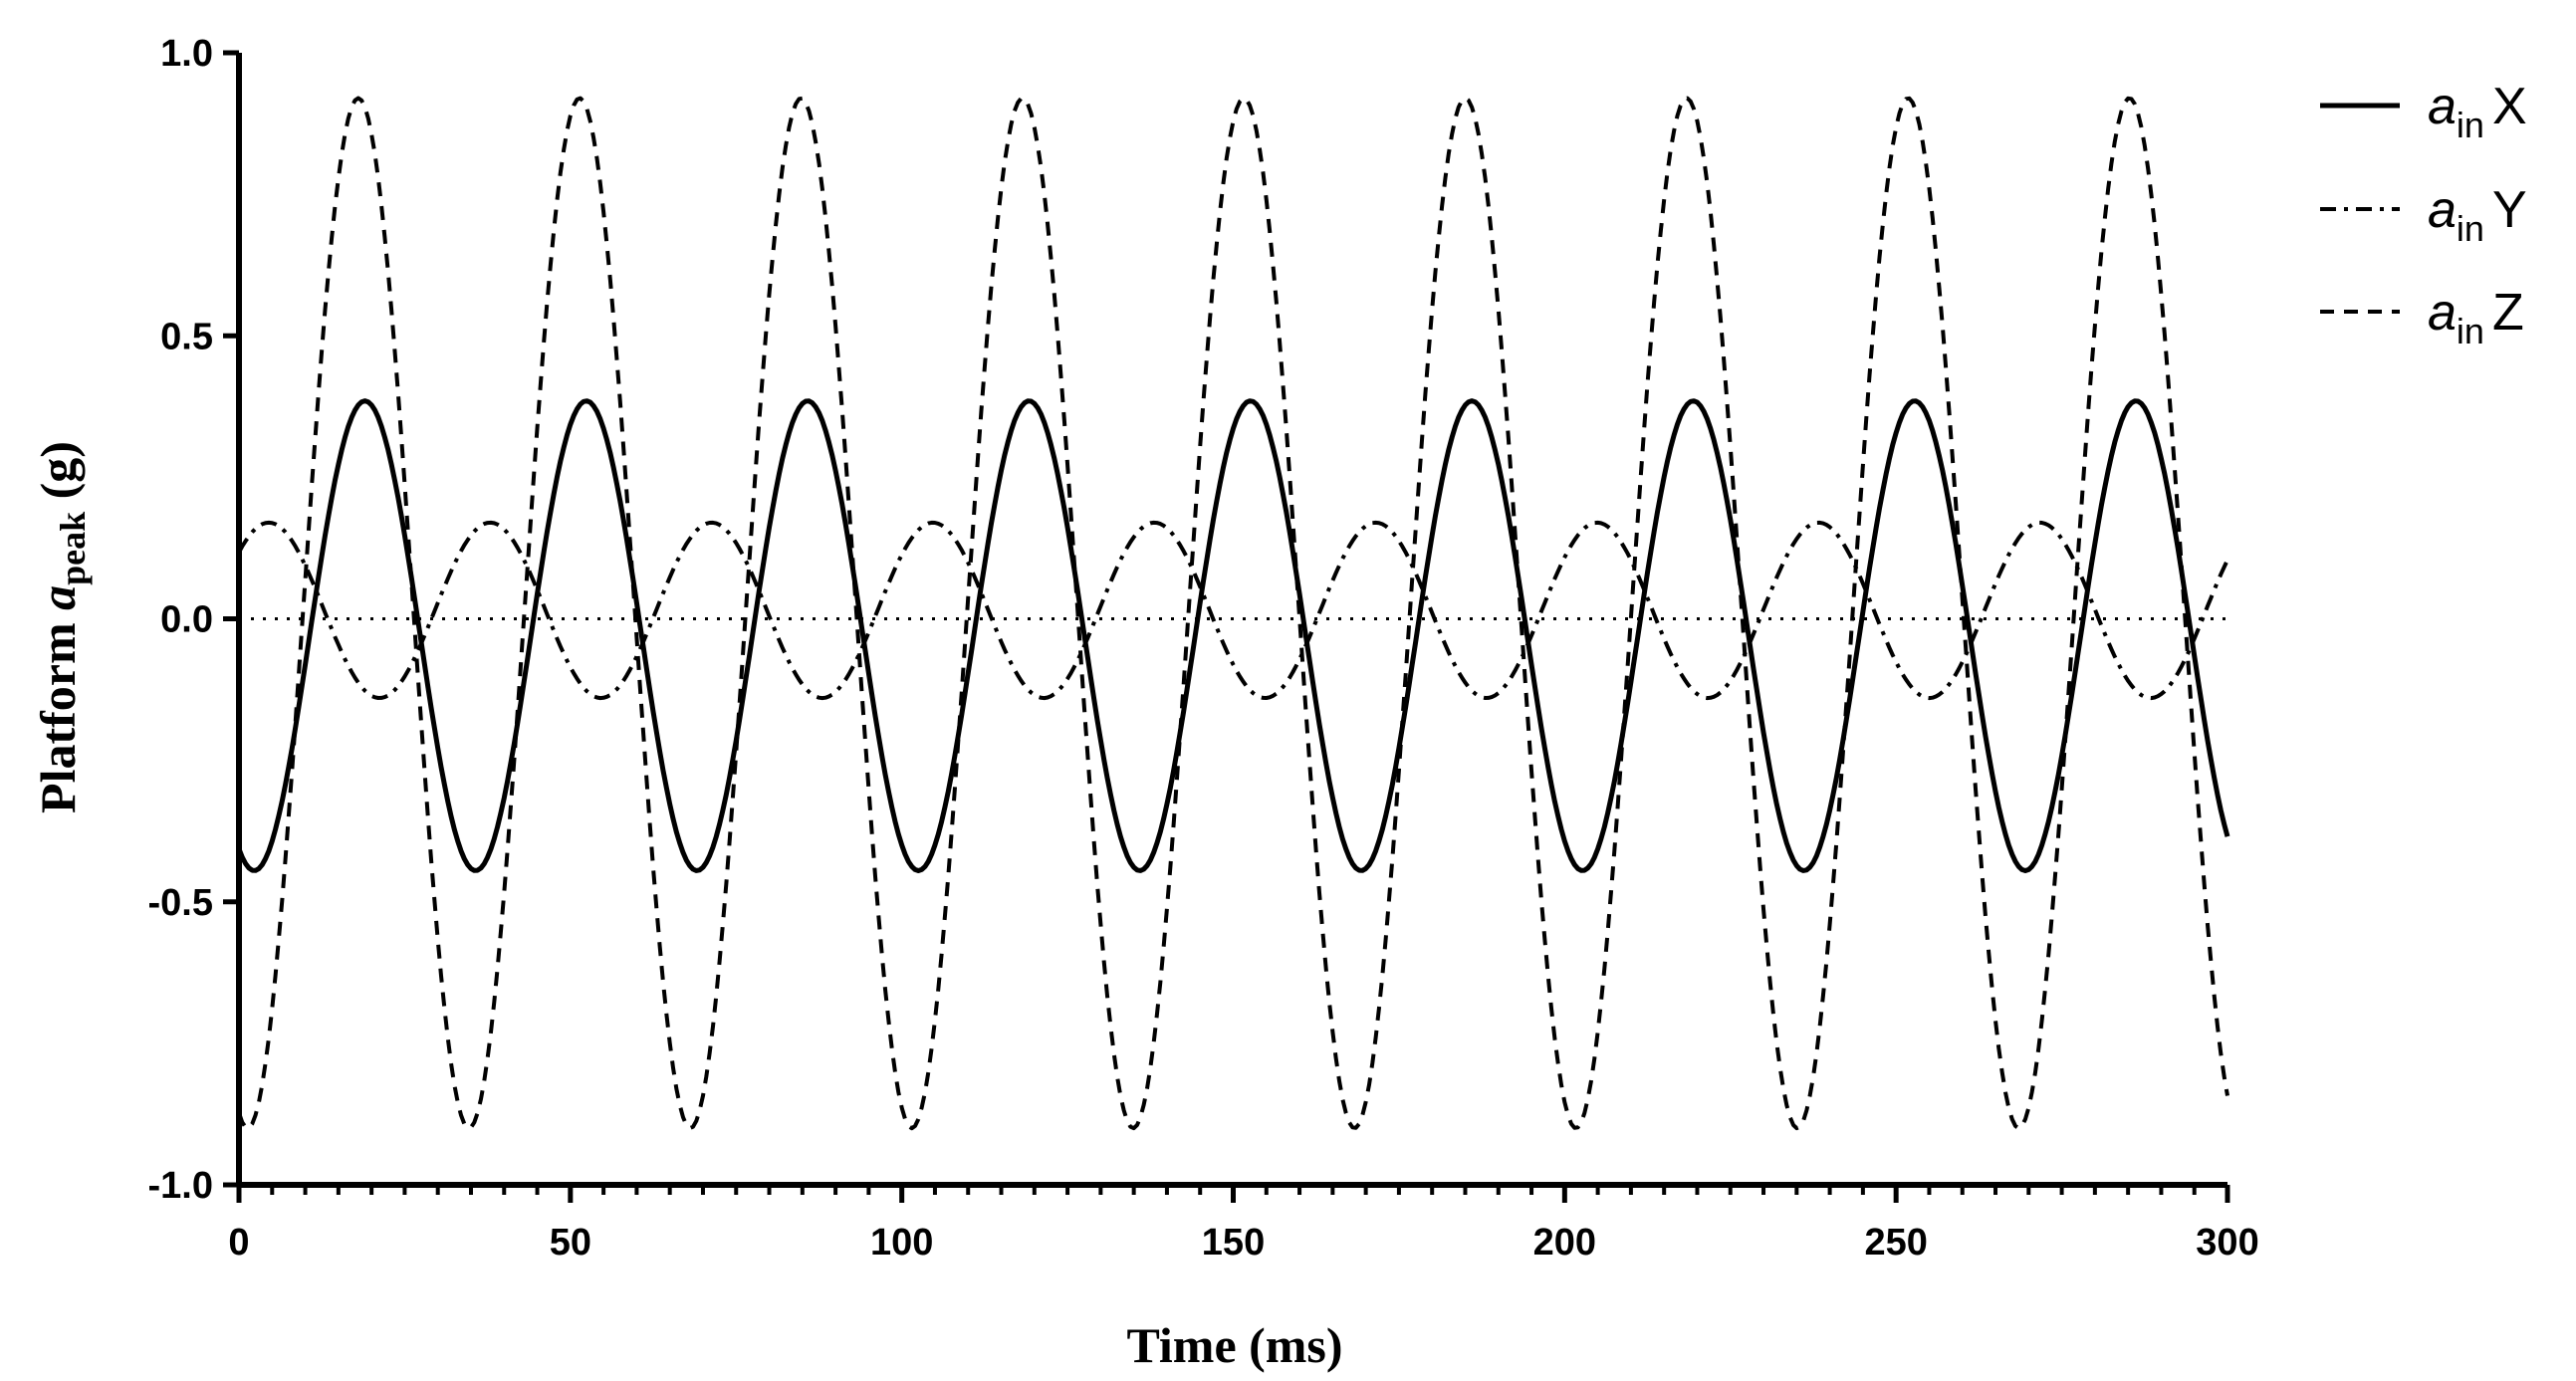 This screenshot has height=1381, width=2576. I want to click on y-tick-label: 1.0, so click(186, 54).